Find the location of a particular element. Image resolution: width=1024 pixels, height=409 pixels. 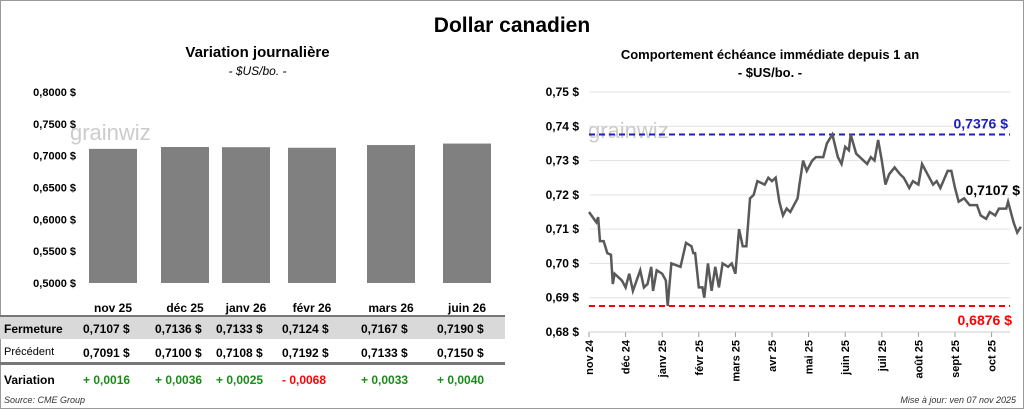

x-tick-label: juil 25 is located at coordinates (883, 356).